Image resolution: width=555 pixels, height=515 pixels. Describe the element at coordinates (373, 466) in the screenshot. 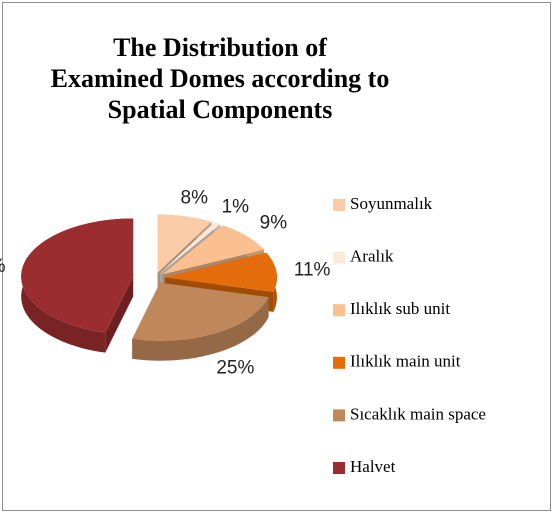

I see `legend-label: Halvet` at that location.